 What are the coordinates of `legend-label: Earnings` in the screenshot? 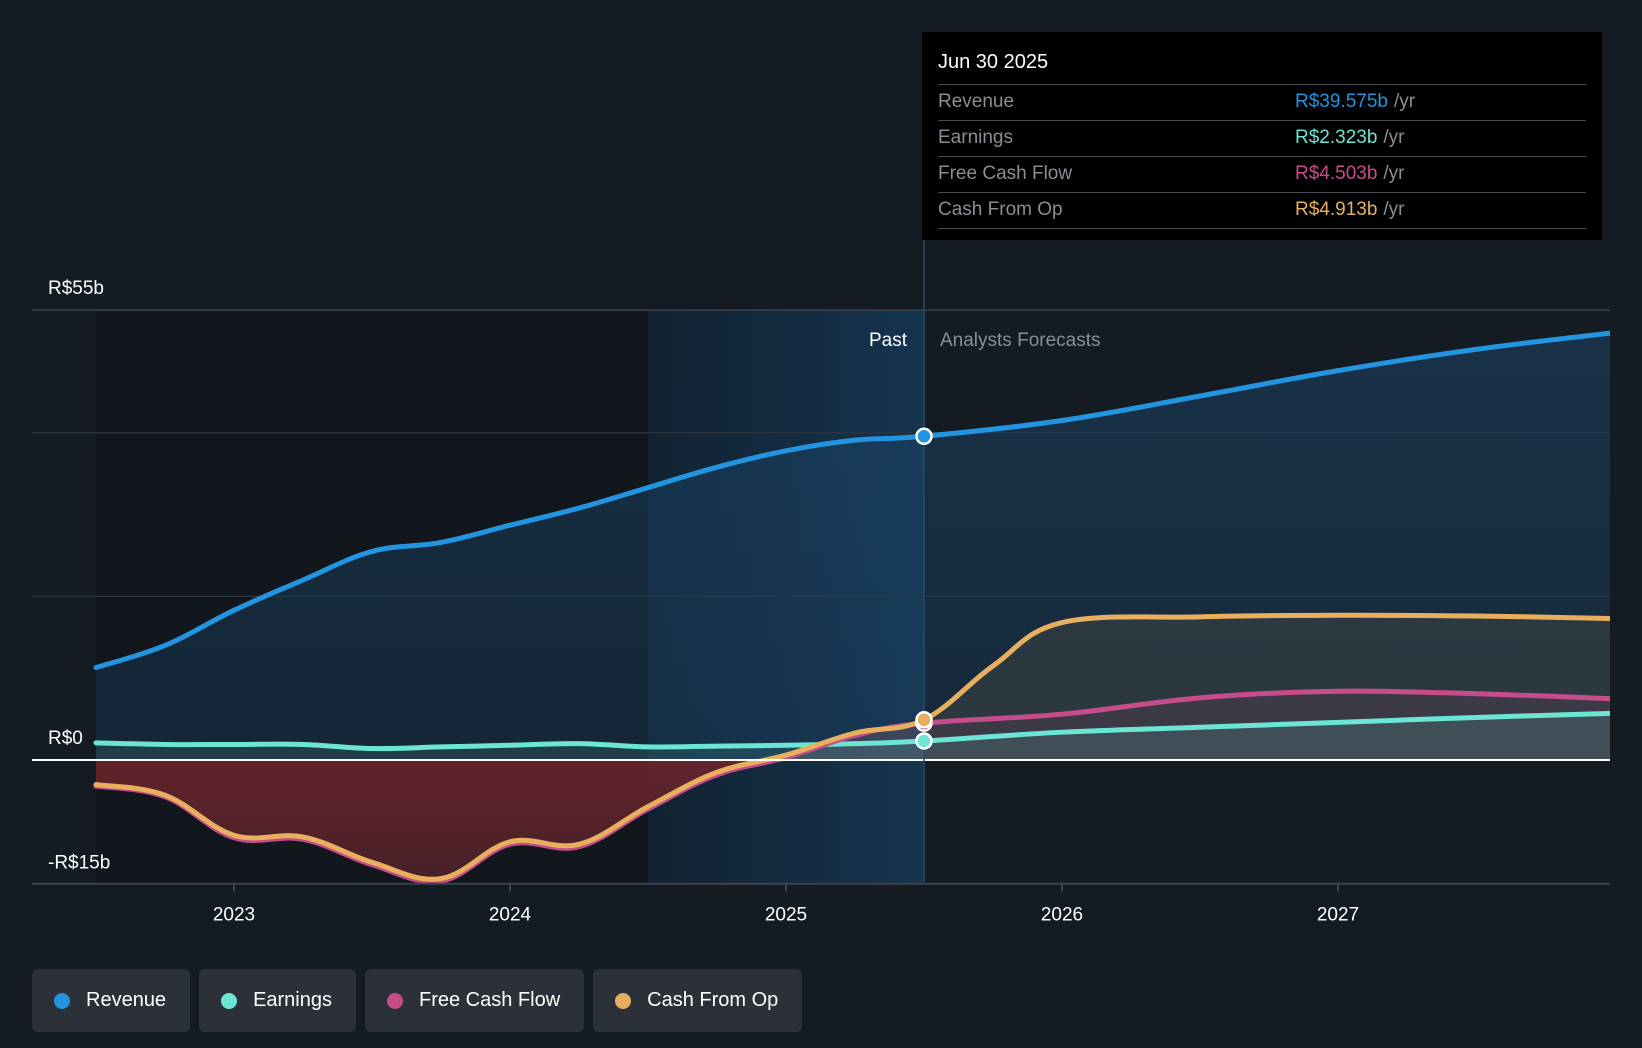 It's located at (292, 1000).